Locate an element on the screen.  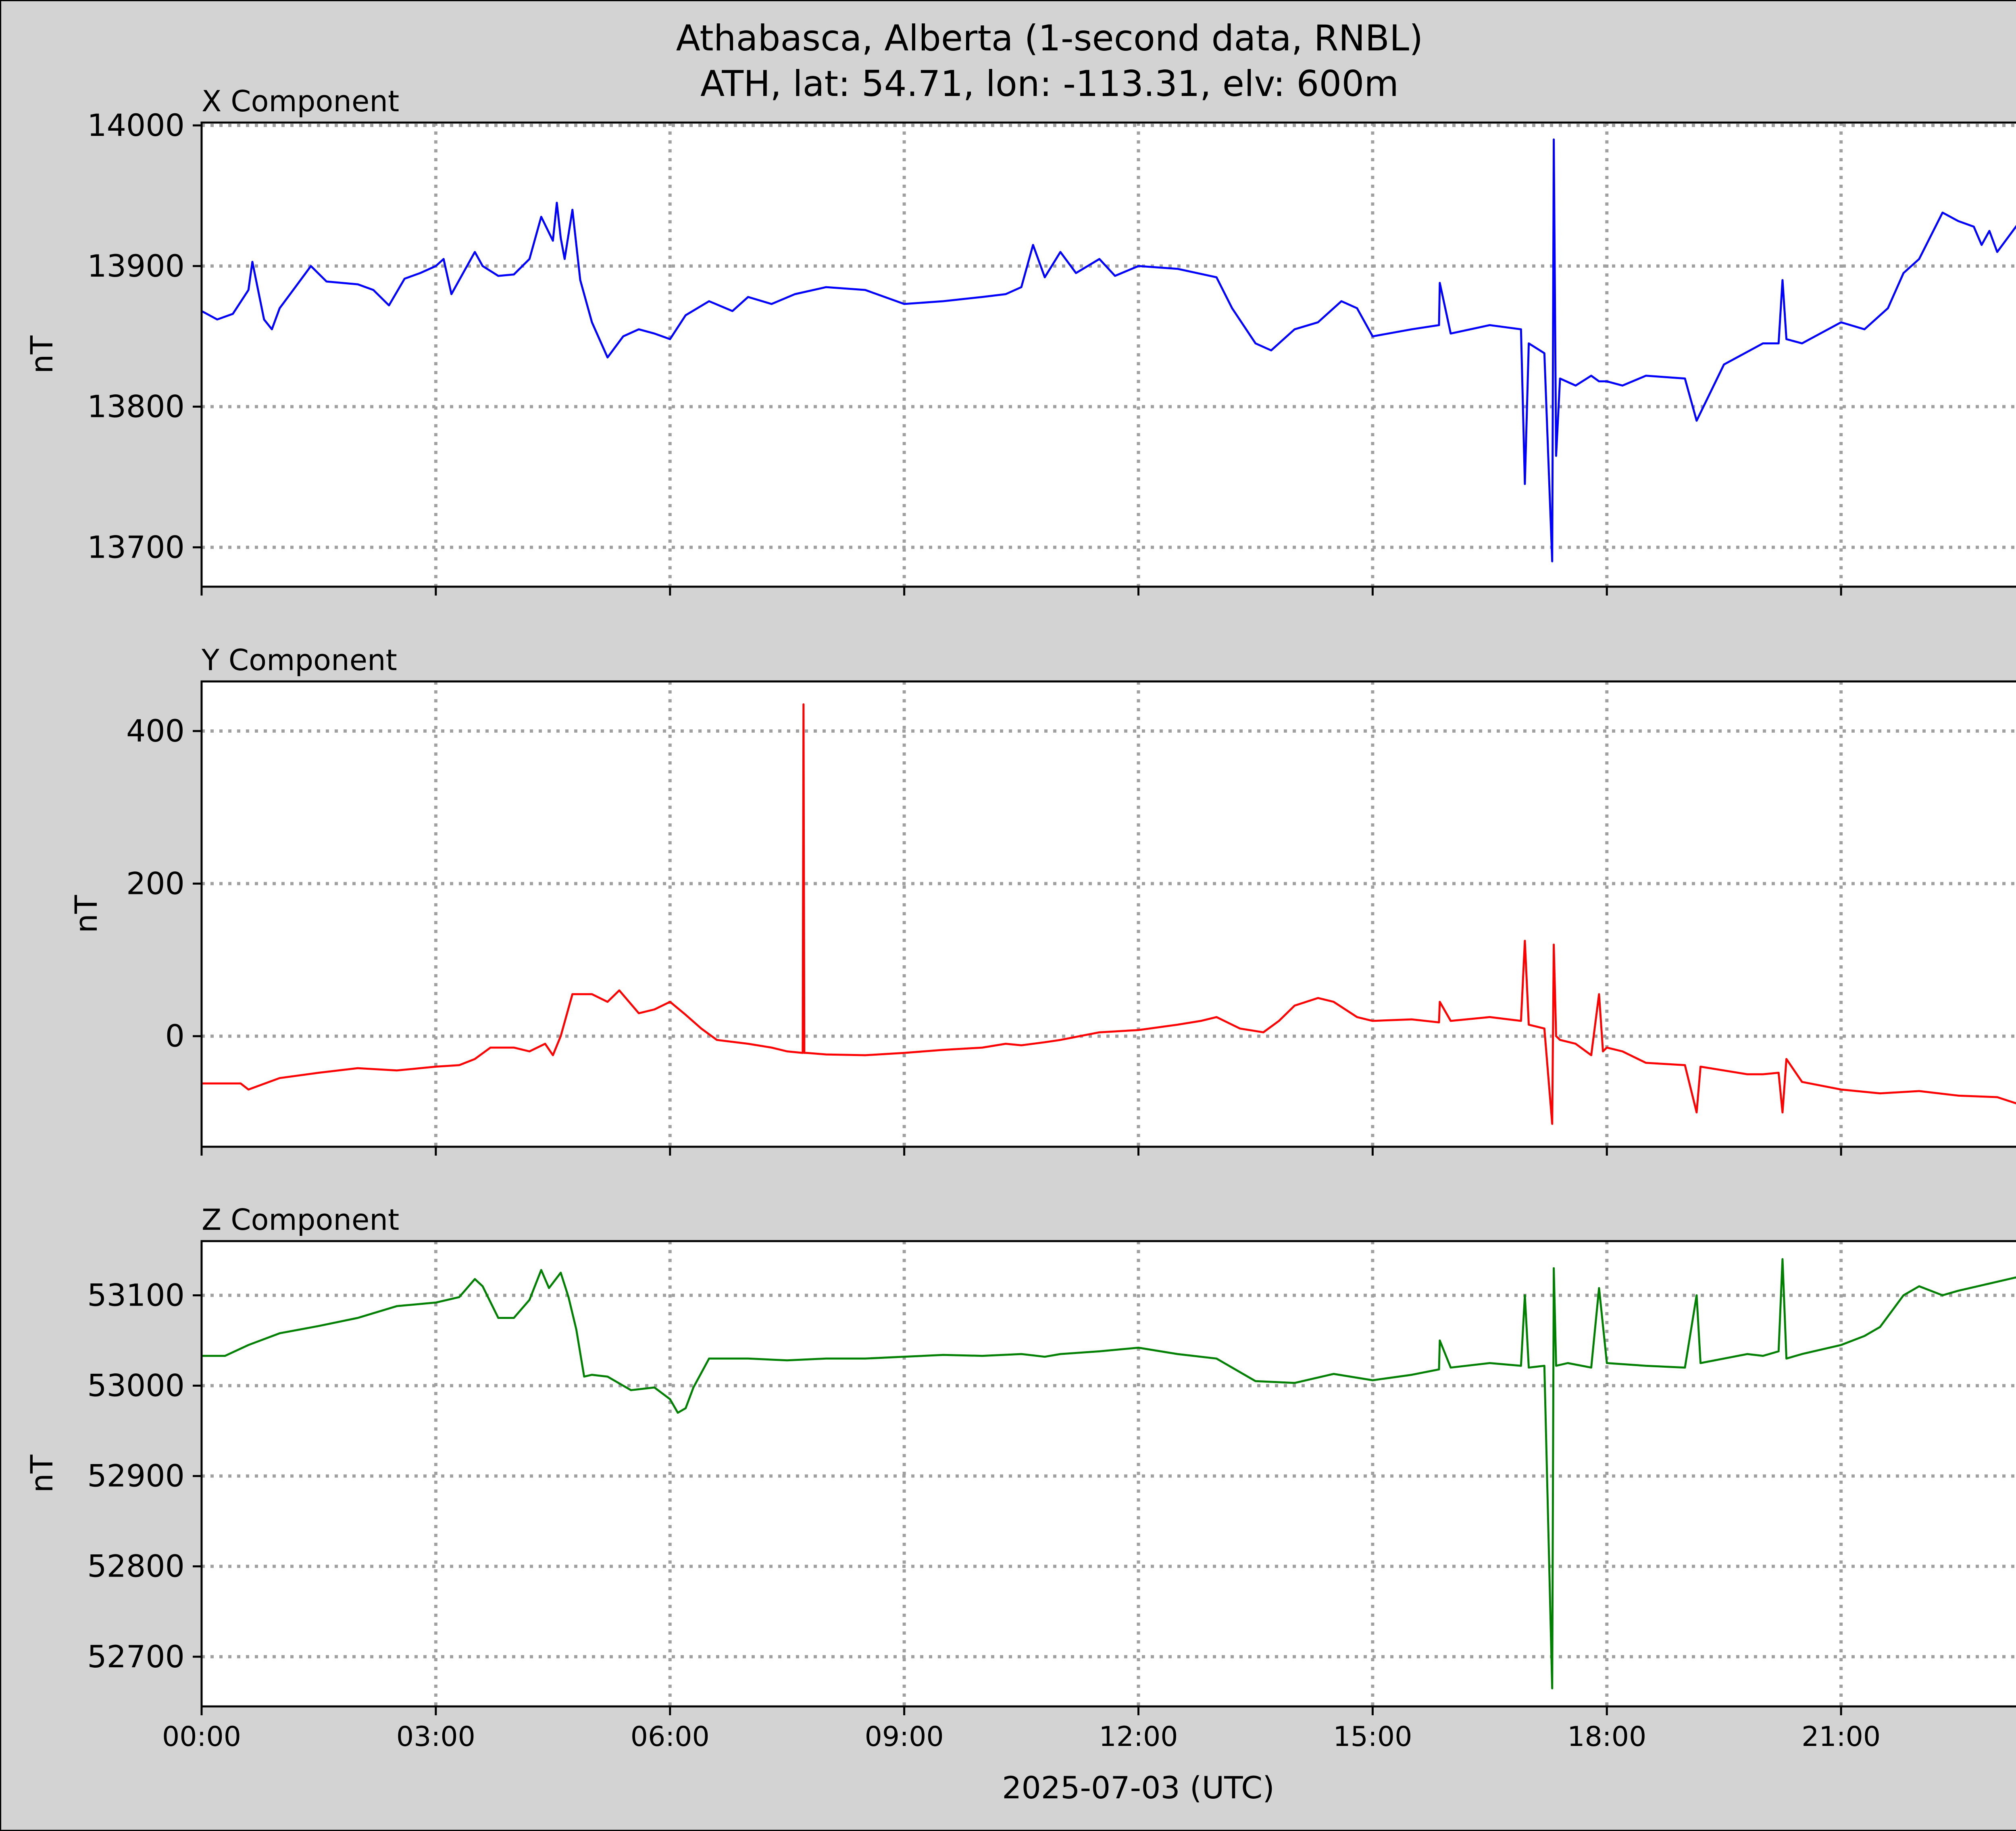
x-y-tick-label: 13700 is located at coordinates (136, 547).